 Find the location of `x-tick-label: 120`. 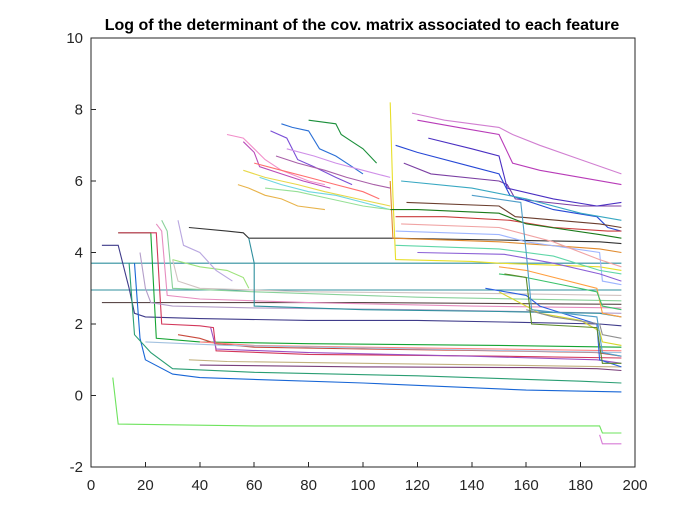

x-tick-label: 120 is located at coordinates (417, 485).